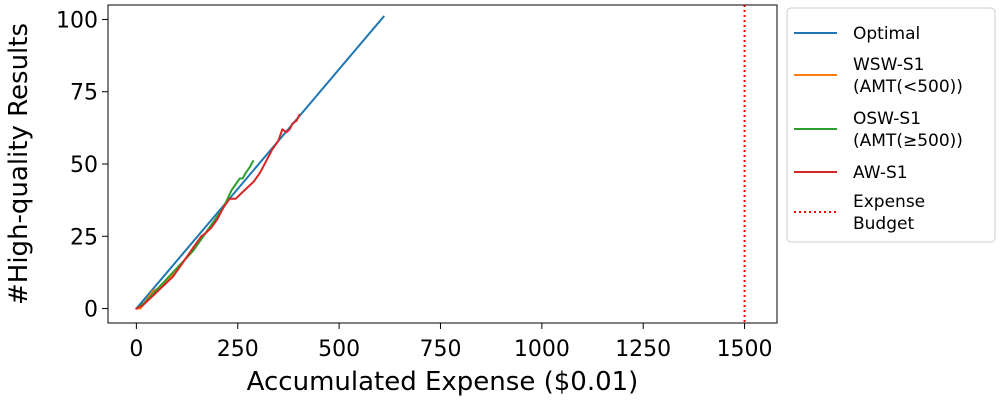 This screenshot has width=1000, height=400. Describe the element at coordinates (889, 202) in the screenshot. I see `legend-label-4: Expense` at that location.